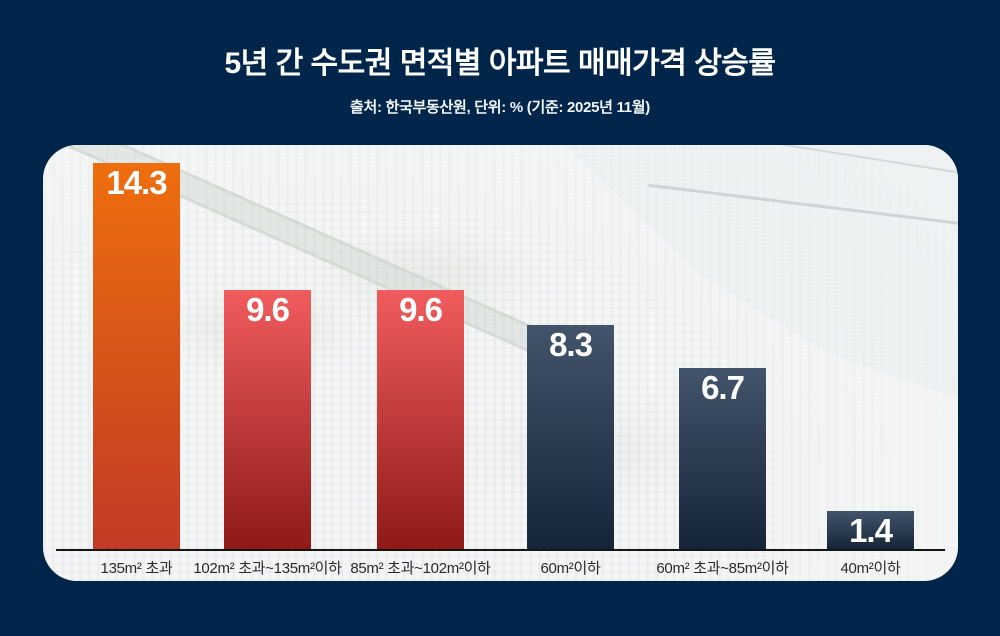 The width and height of the screenshot is (1000, 636). Describe the element at coordinates (136, 182) in the screenshot. I see `bar-value-label: 14.3` at that location.